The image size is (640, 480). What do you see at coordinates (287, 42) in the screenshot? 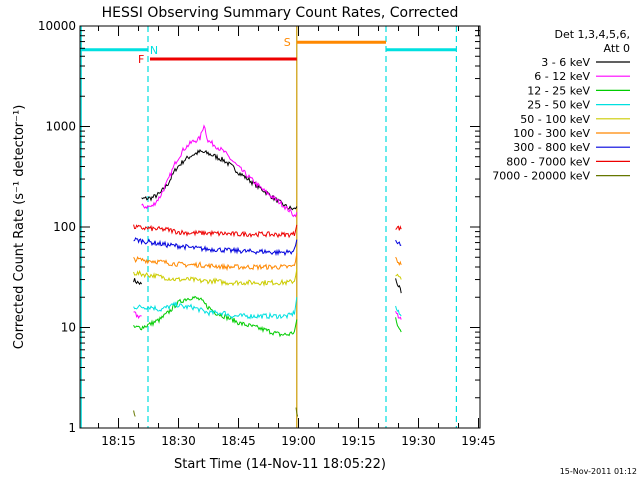
I see `span-label-S: S` at bounding box center [287, 42].